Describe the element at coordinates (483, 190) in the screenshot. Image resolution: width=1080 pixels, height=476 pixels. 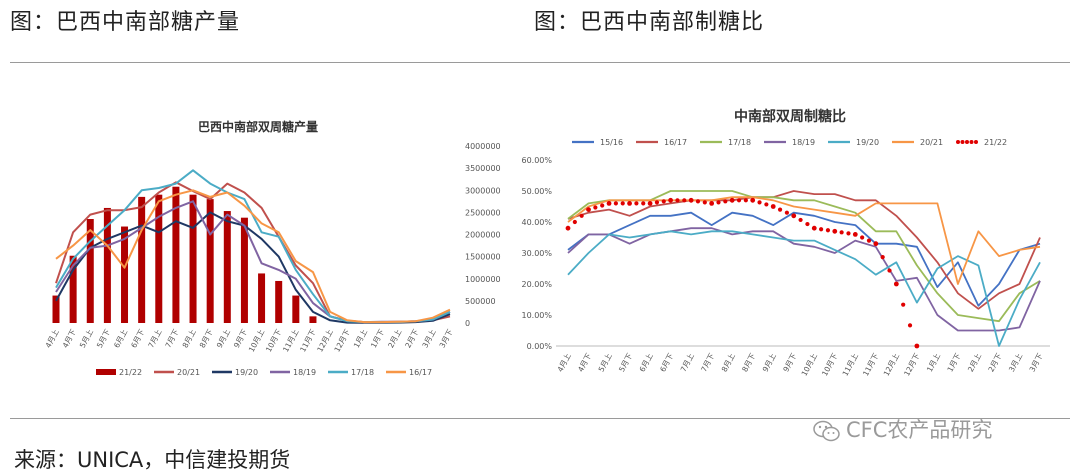
I see `y-tick-label: 3000000` at that location.